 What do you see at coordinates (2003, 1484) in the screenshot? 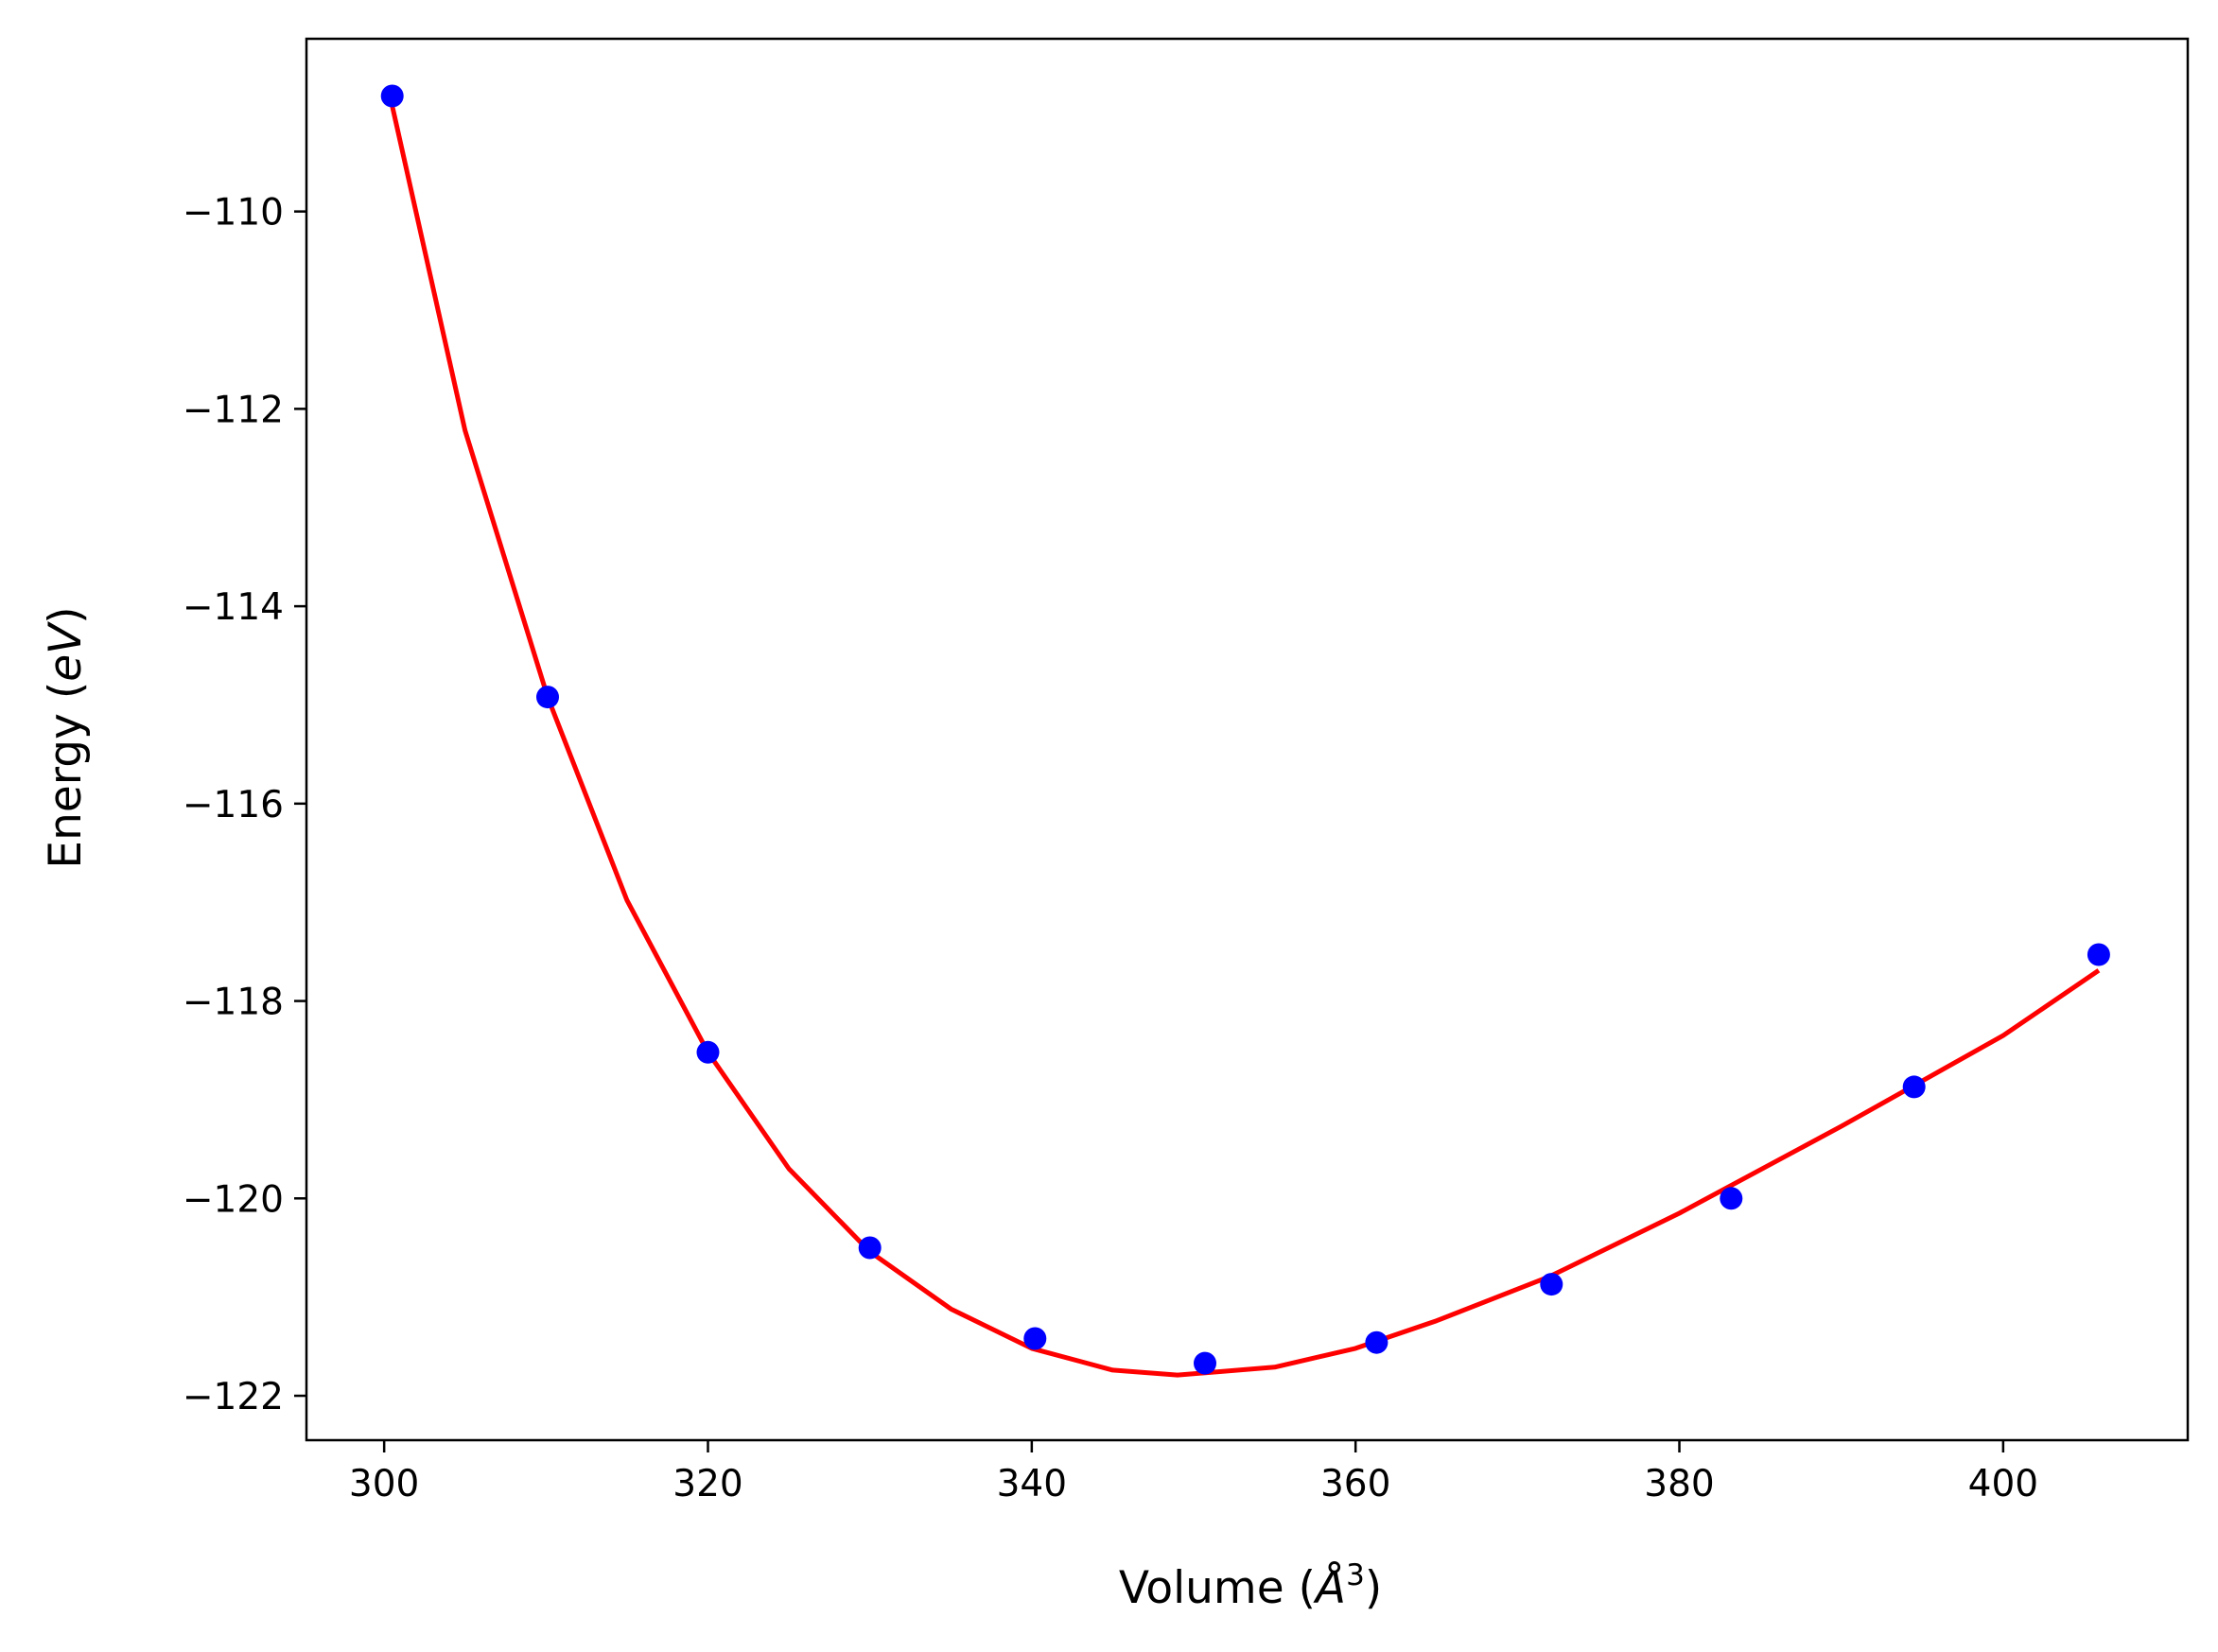
I see `x-tick-label: 400` at bounding box center [2003, 1484].